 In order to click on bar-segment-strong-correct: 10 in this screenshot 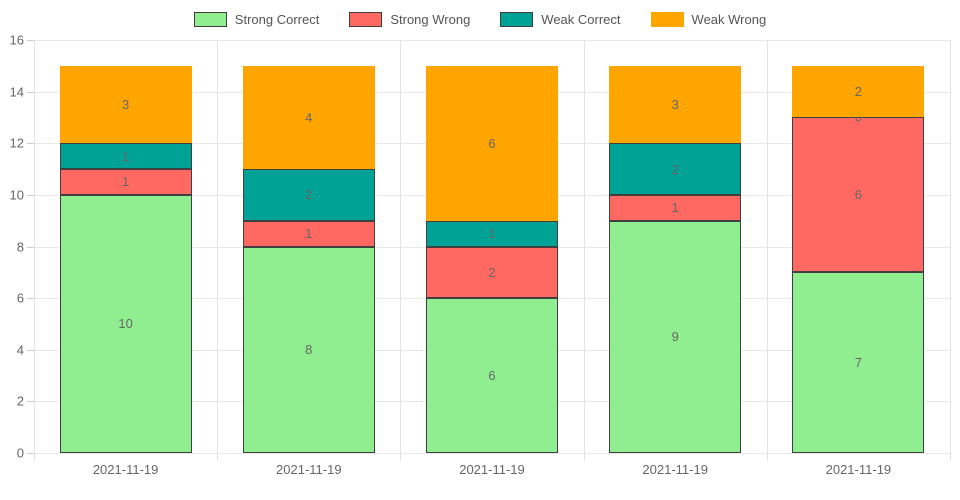, I will do `click(125, 323)`.